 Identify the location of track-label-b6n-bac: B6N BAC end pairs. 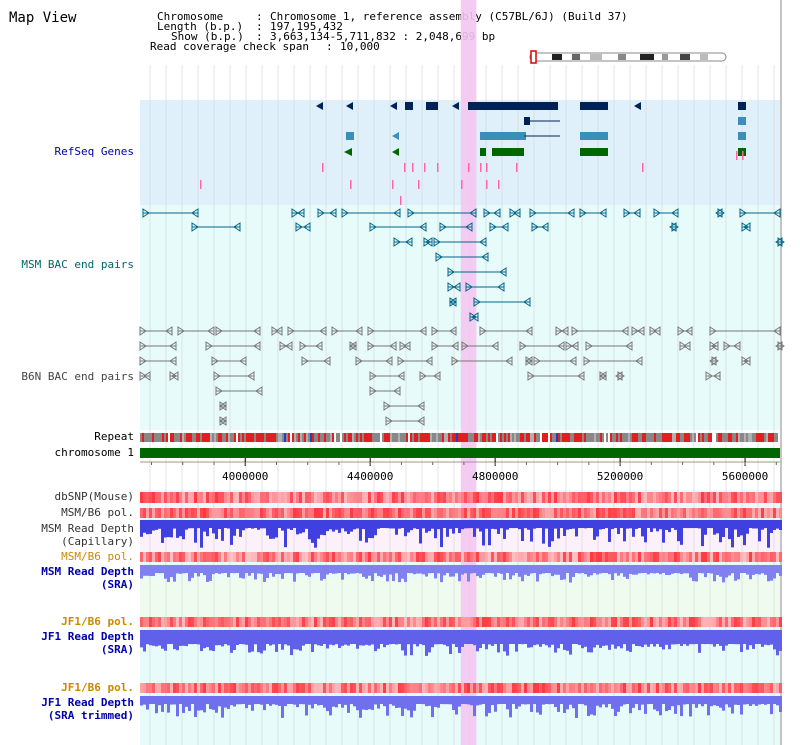
(77, 376).